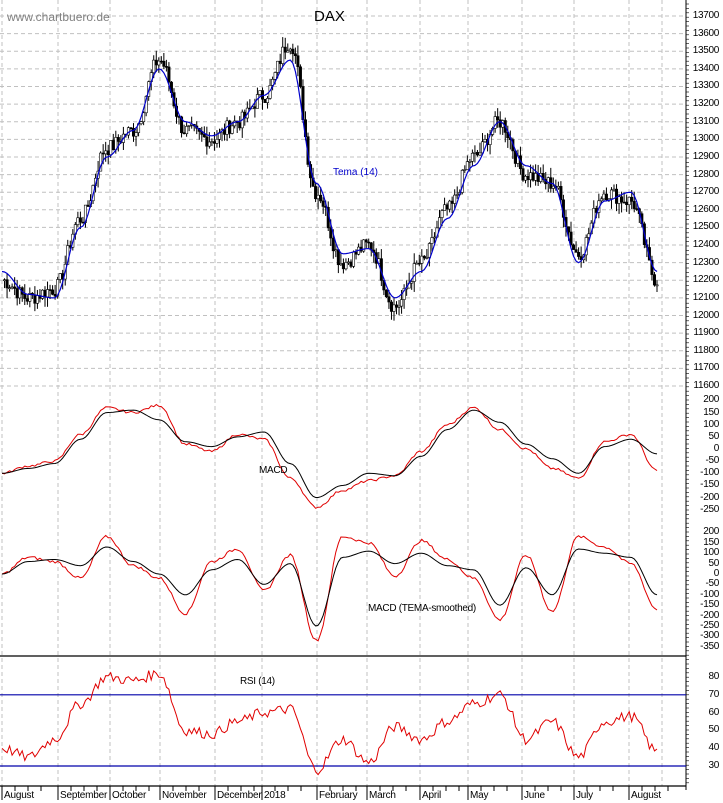 This screenshot has height=803, width=723. What do you see at coordinates (706, 209) in the screenshot?
I see `y-tick-label: 12600` at bounding box center [706, 209].